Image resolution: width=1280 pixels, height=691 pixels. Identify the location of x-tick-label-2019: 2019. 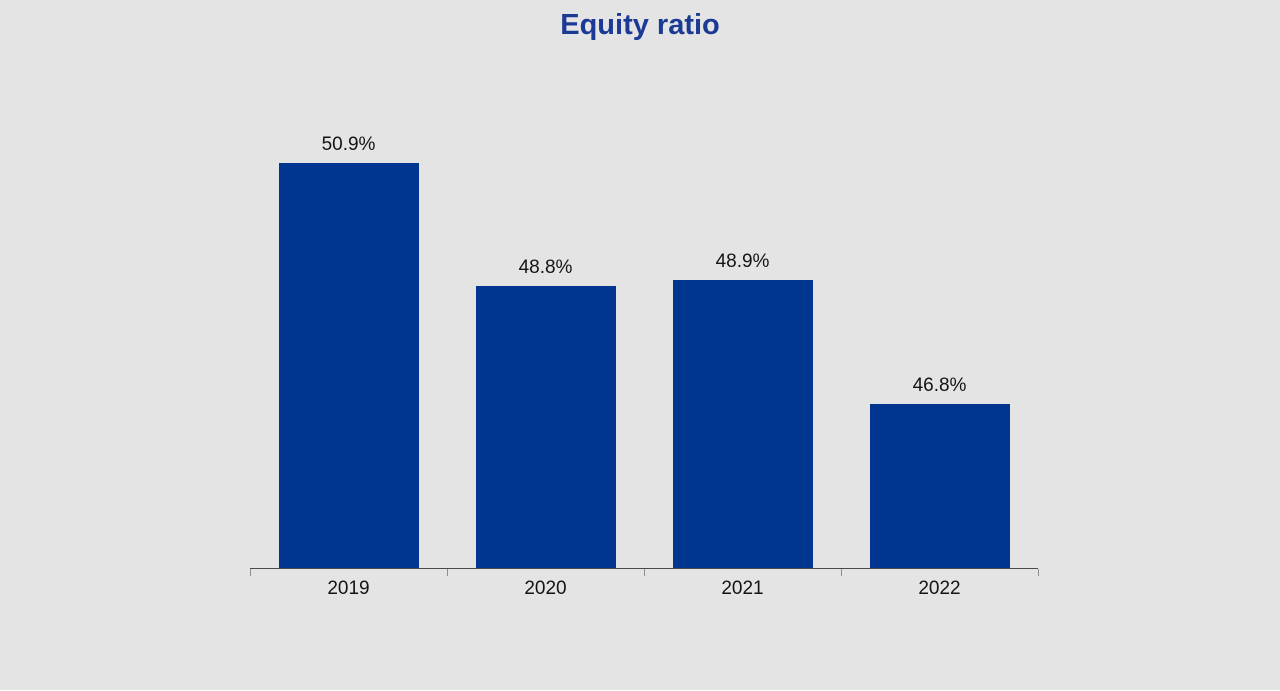
(348, 588).